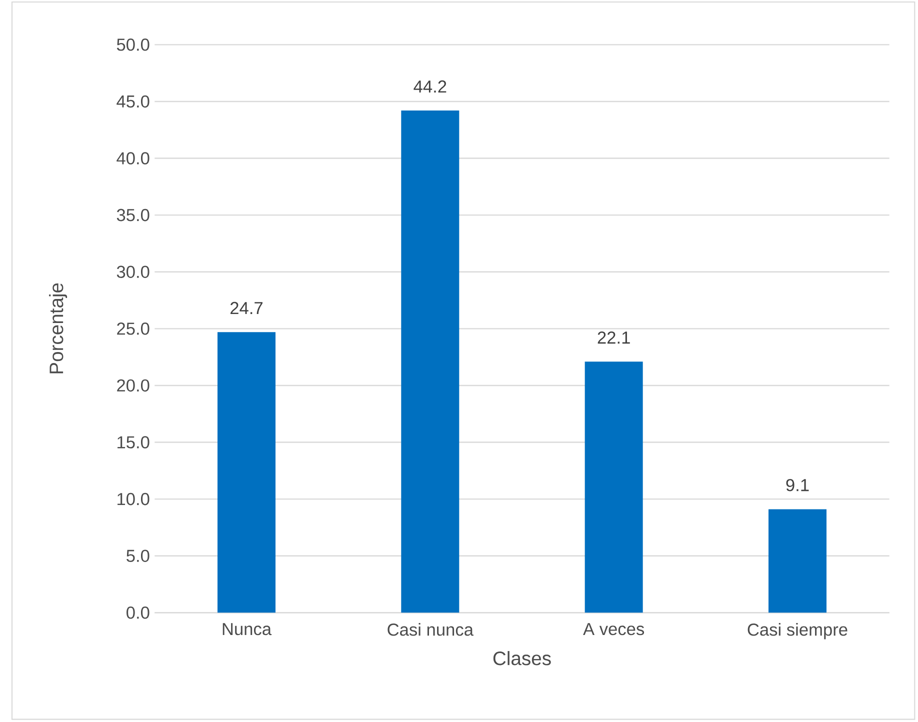 The image size is (918, 722). What do you see at coordinates (431, 629) in the screenshot?
I see `x-tick-label: Casi nunca` at bounding box center [431, 629].